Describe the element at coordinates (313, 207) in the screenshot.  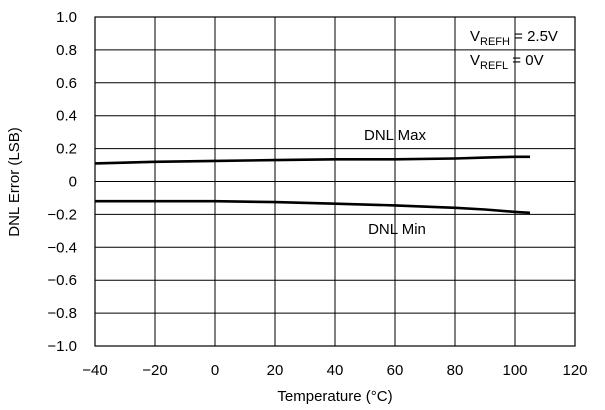
I see `series-line-dnl-min` at that location.